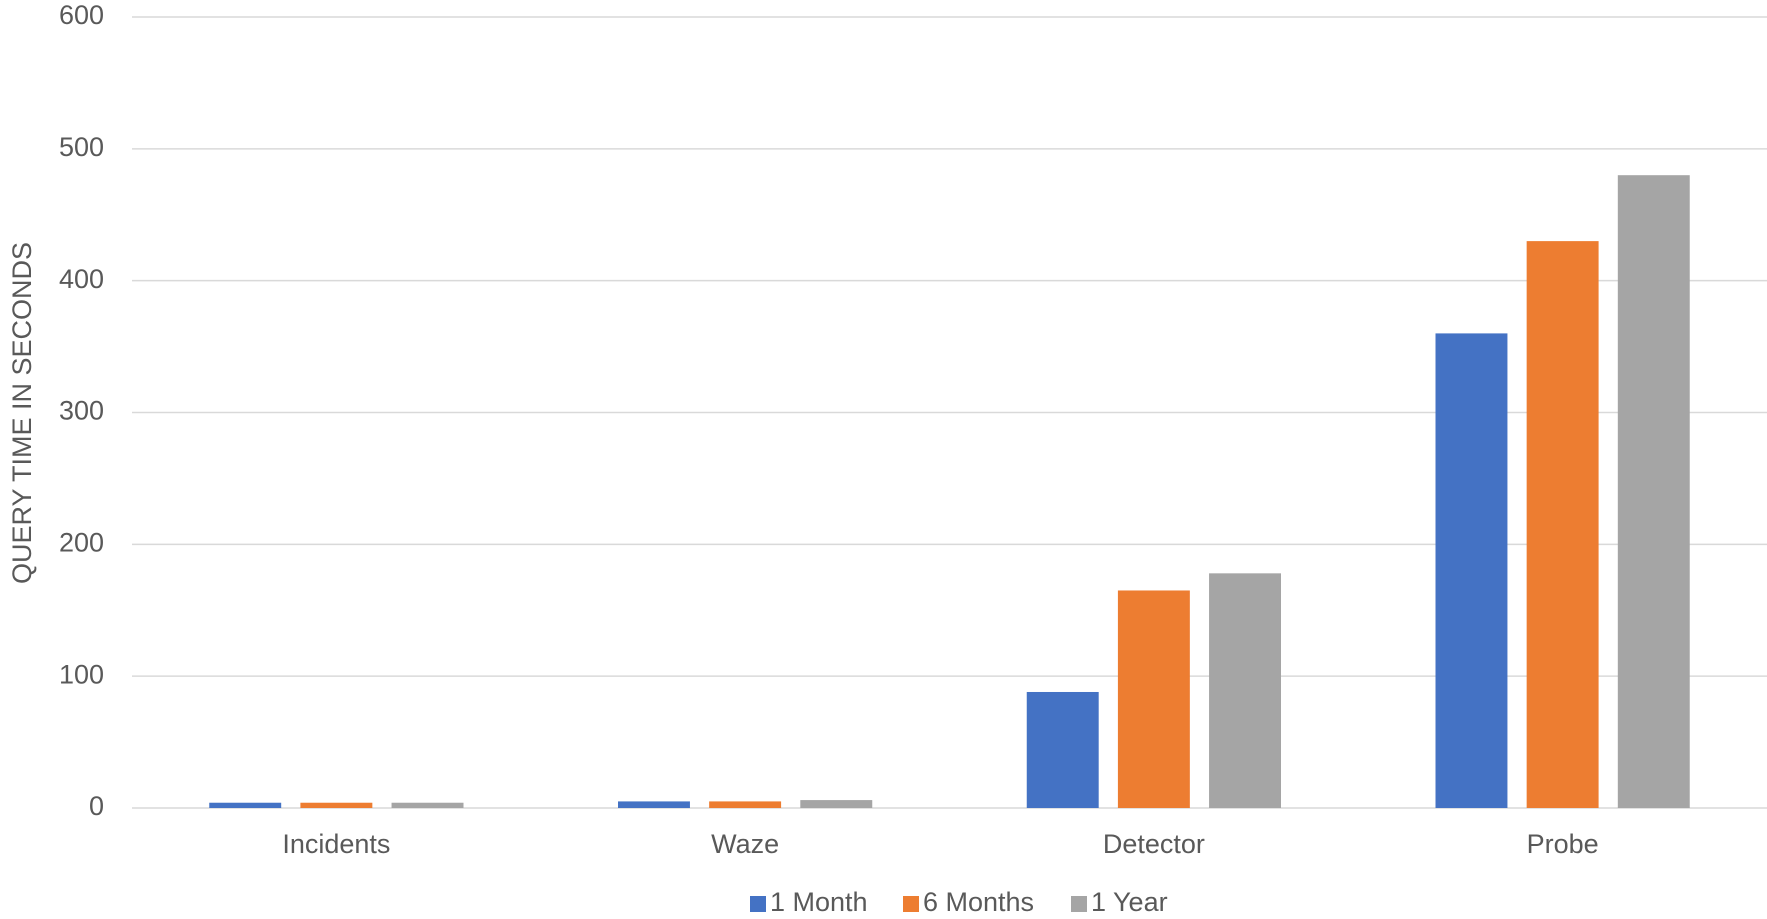  I want to click on y-tick-label: 0, so click(96, 806).